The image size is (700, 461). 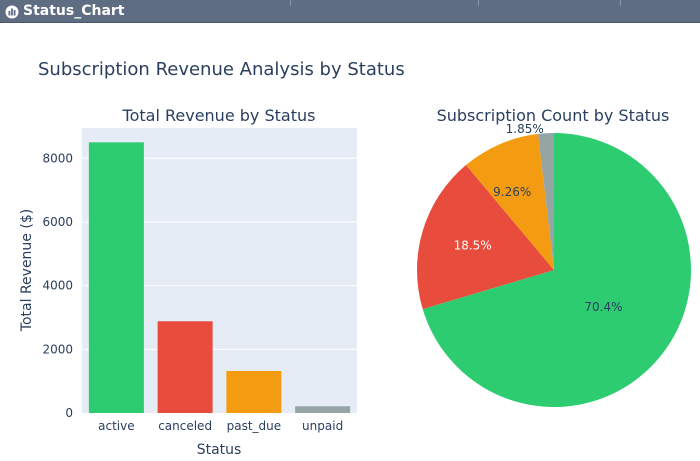 What do you see at coordinates (57, 158) in the screenshot?
I see `bar-y-tick-label: 8000` at bounding box center [57, 158].